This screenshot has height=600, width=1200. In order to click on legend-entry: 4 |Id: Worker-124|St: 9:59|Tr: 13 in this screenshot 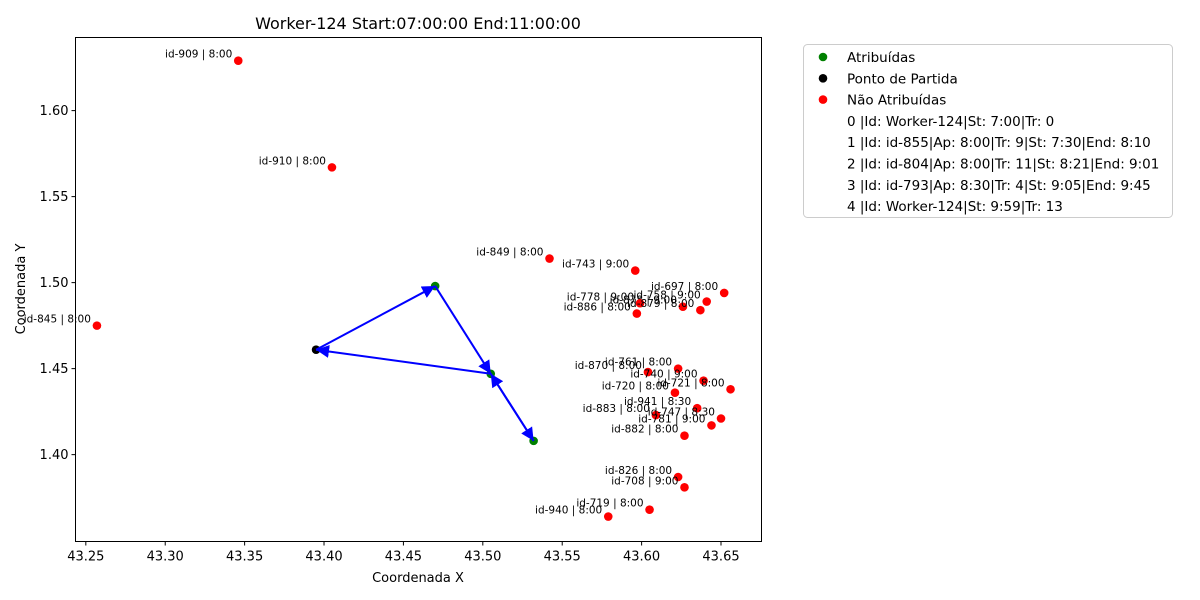, I will do `click(955, 207)`.